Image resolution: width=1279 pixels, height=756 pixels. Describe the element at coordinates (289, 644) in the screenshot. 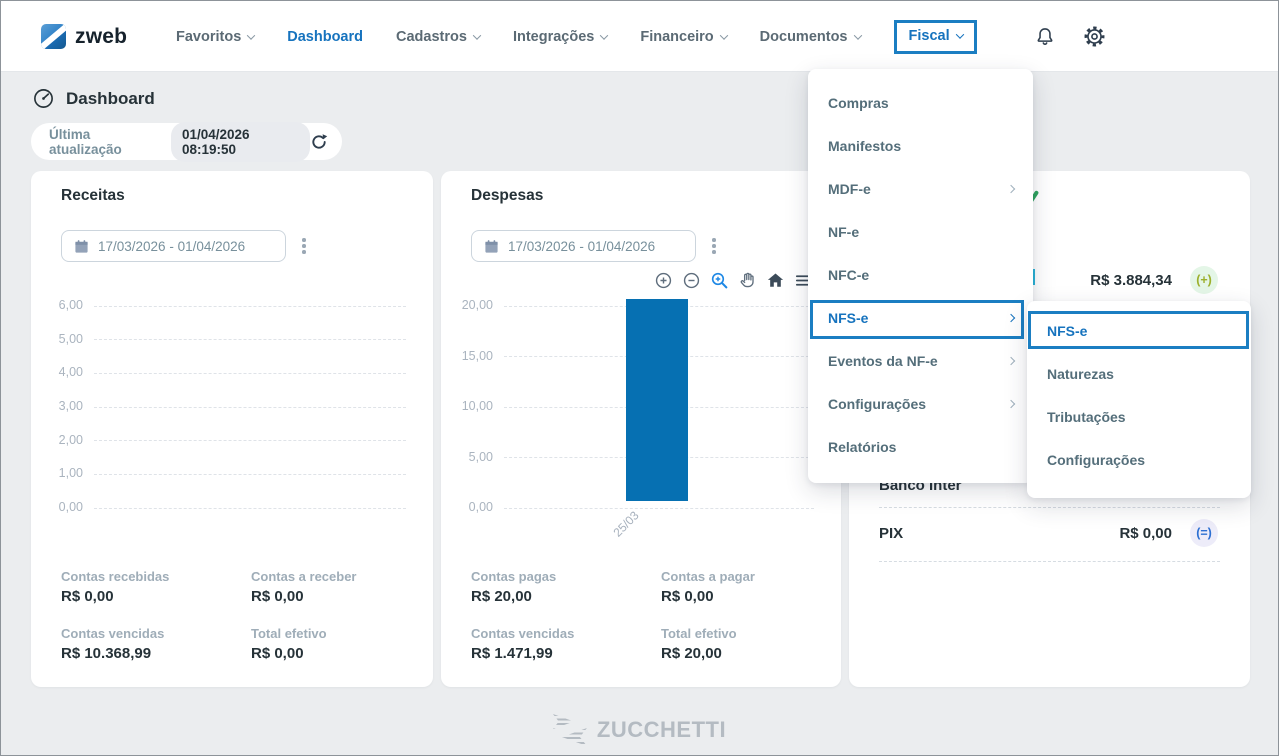

I see `stat-total-efetivo: Total efetivo R$ 0,00` at that location.